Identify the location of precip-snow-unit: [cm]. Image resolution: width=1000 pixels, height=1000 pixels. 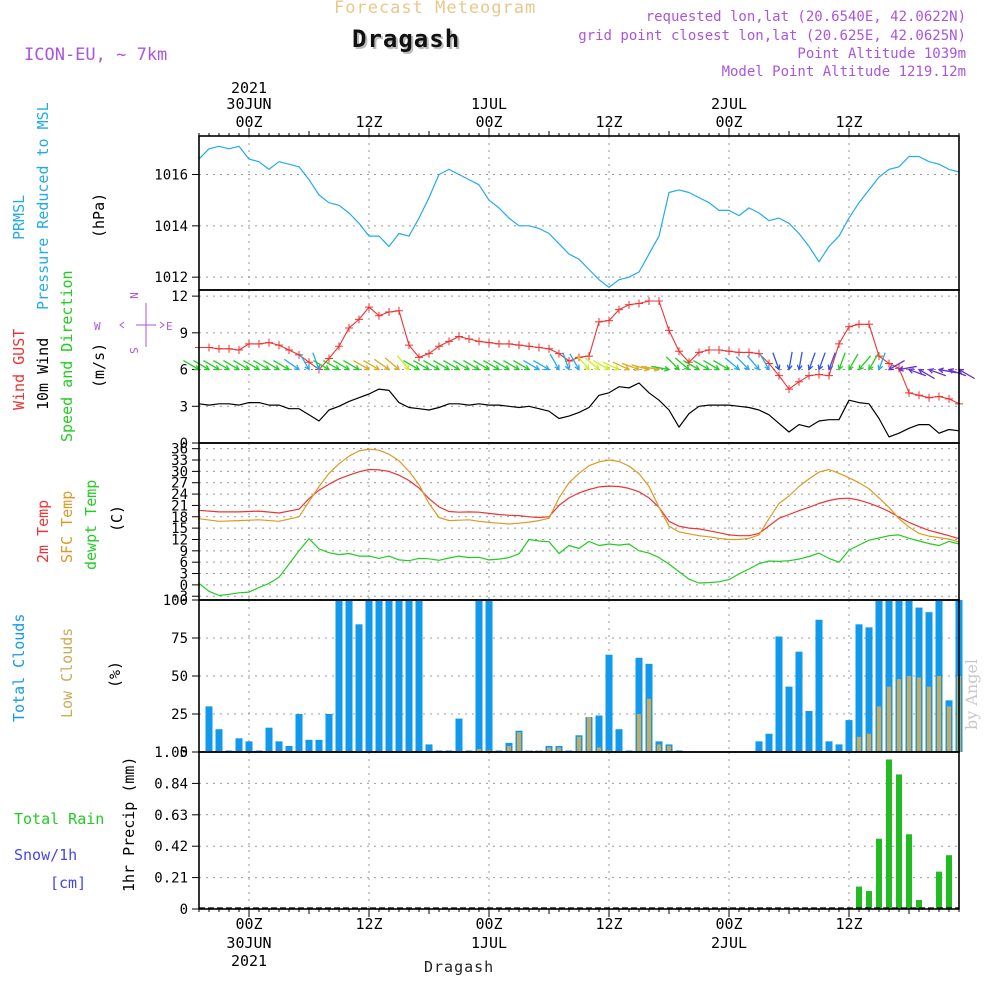
(68, 883).